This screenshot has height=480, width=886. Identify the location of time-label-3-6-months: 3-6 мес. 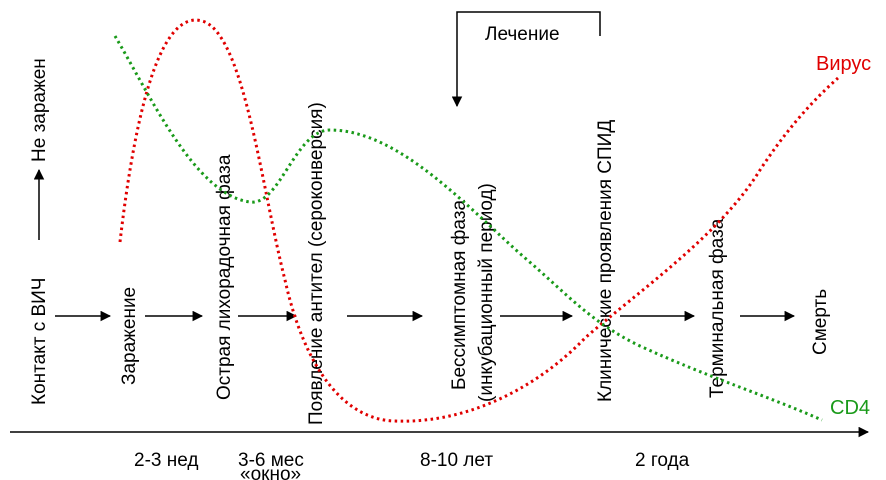
(271, 460).